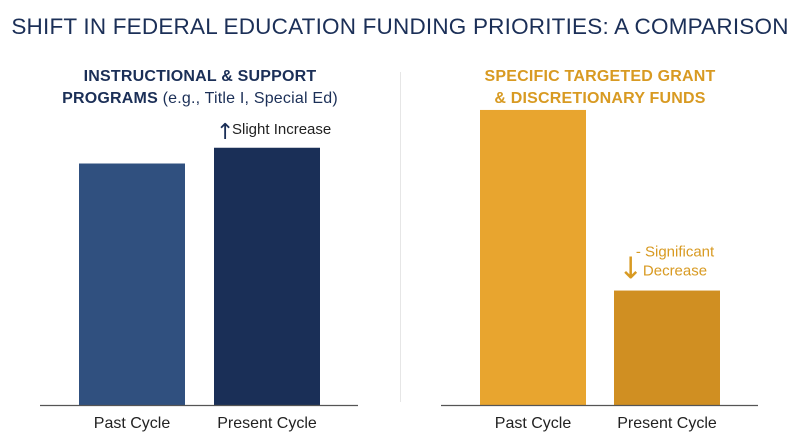  I want to click on left-heading-bold: PROGRAMS, so click(110, 98).